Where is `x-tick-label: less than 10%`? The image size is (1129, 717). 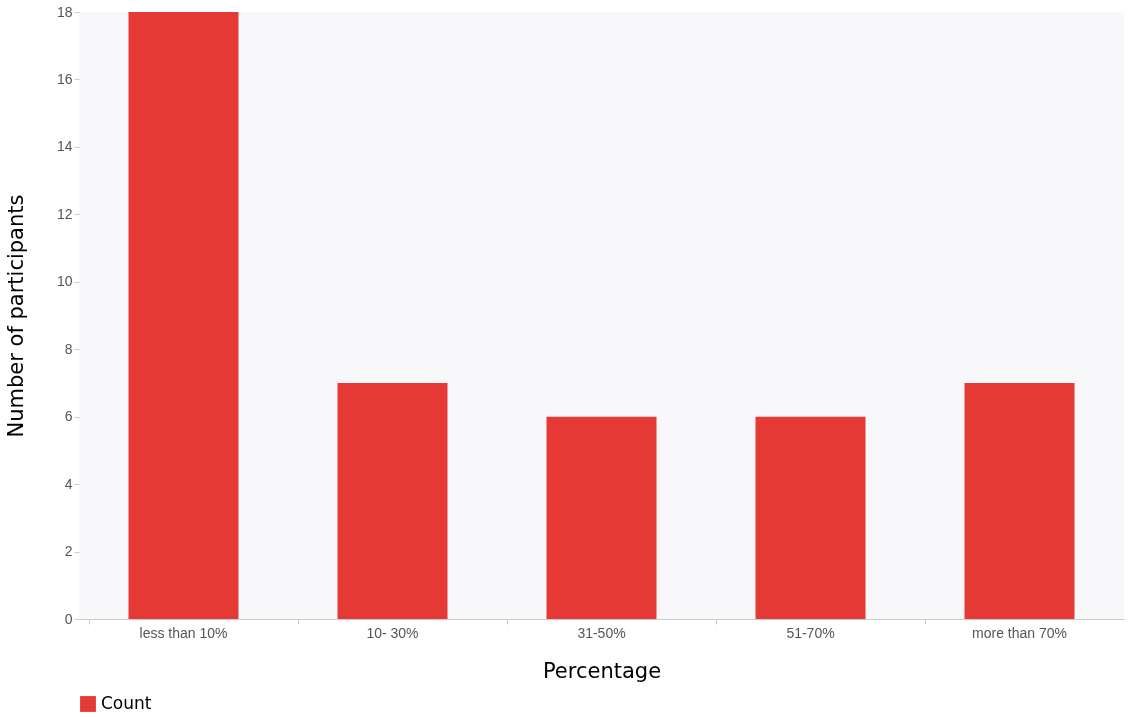 x-tick-label: less than 10% is located at coordinates (183, 632).